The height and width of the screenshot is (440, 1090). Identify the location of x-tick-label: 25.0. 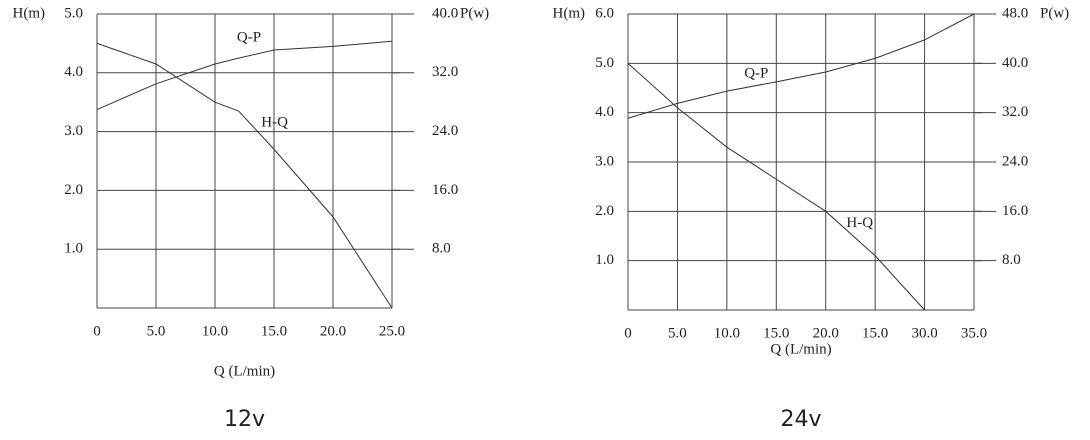
(392, 331).